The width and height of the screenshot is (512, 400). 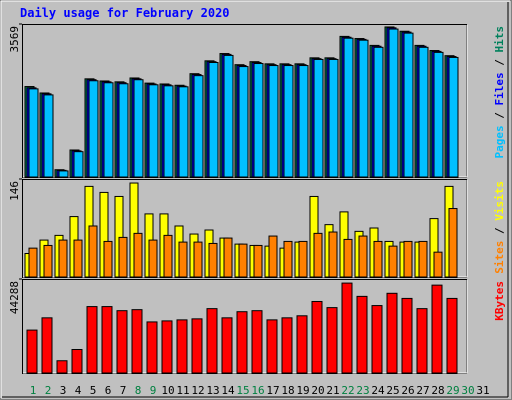 I want to click on x-tick-label: 24, so click(x=378, y=390).